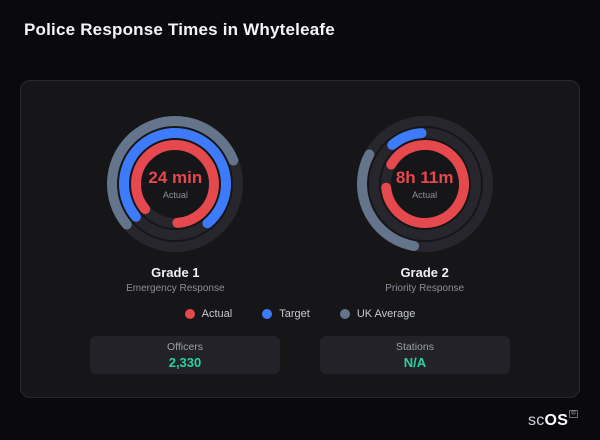 The image size is (600, 440). I want to click on stat-value-stations: N/A, so click(415, 362).